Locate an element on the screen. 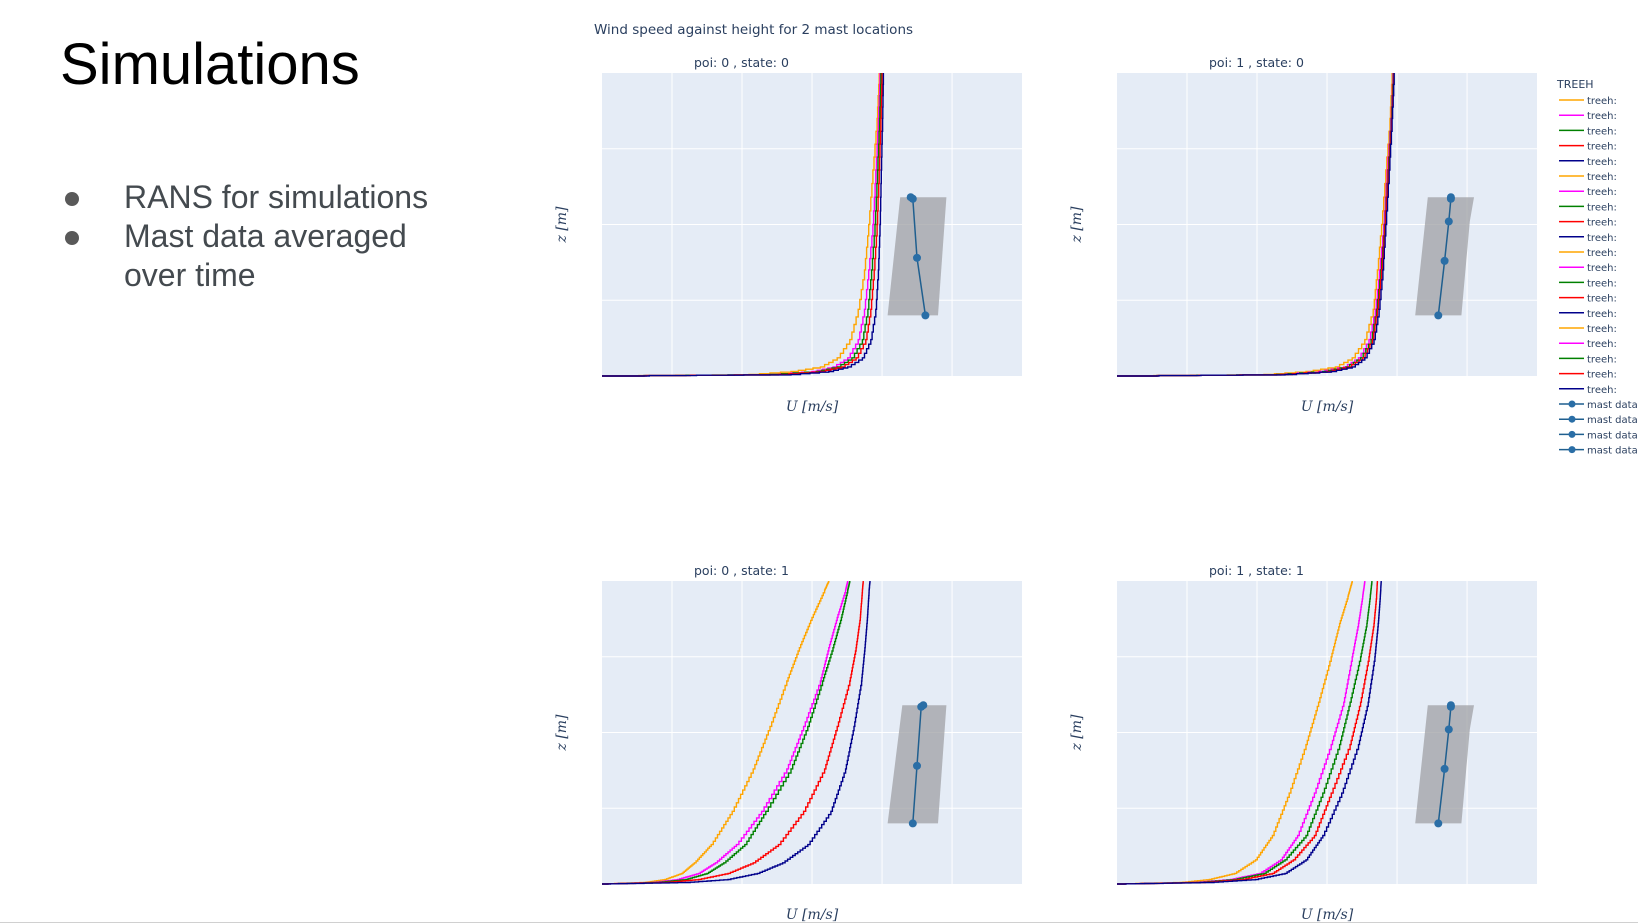 The image size is (1638, 923). subplot-3: poi: 0 , state: 1 U [m/s] z [m] is located at coordinates (788, 743).